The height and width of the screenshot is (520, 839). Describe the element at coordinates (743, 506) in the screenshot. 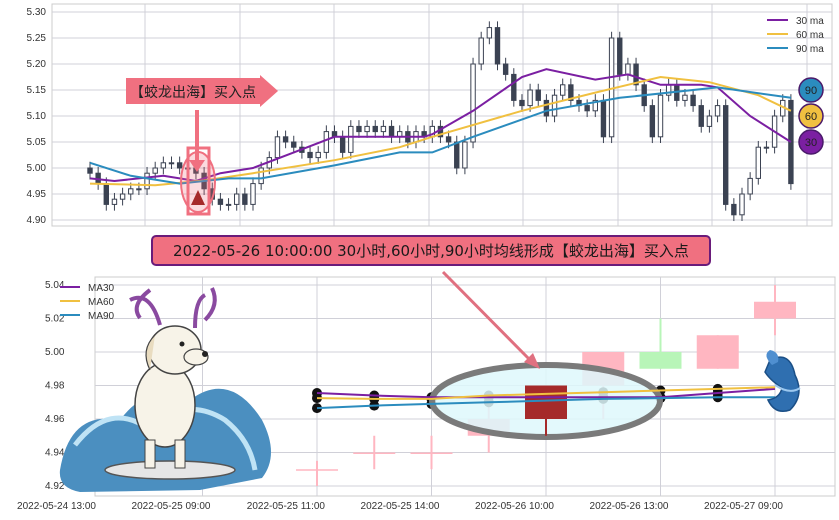

I see `x-tick-label: 2022-05-27 09:00` at that location.